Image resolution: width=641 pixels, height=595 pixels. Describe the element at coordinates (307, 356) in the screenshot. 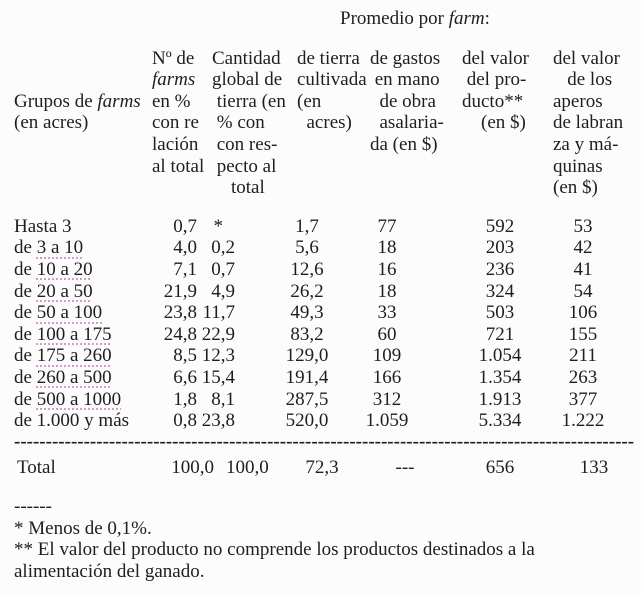

I see `cell-value: 129,0` at that location.